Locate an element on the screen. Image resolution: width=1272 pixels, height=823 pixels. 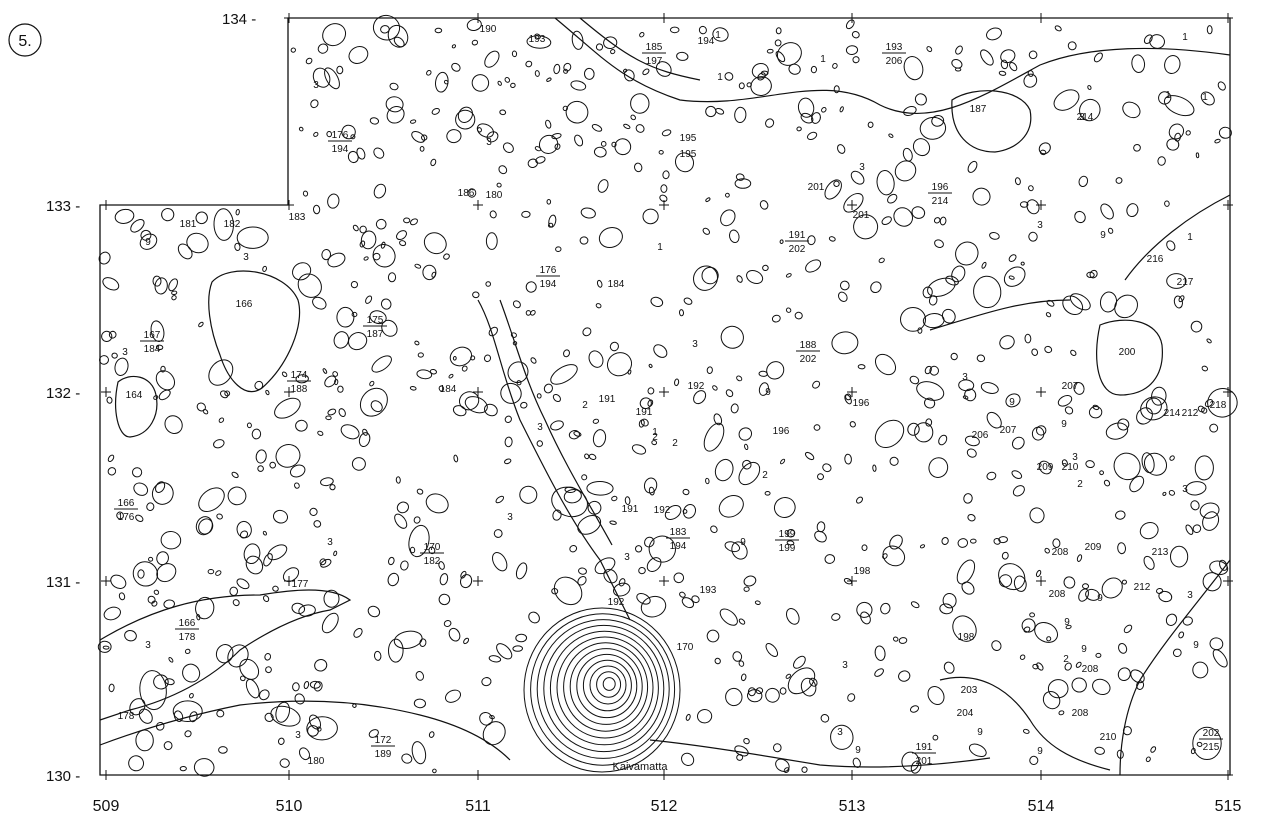
contour-line is located at coordinates (606, 686).